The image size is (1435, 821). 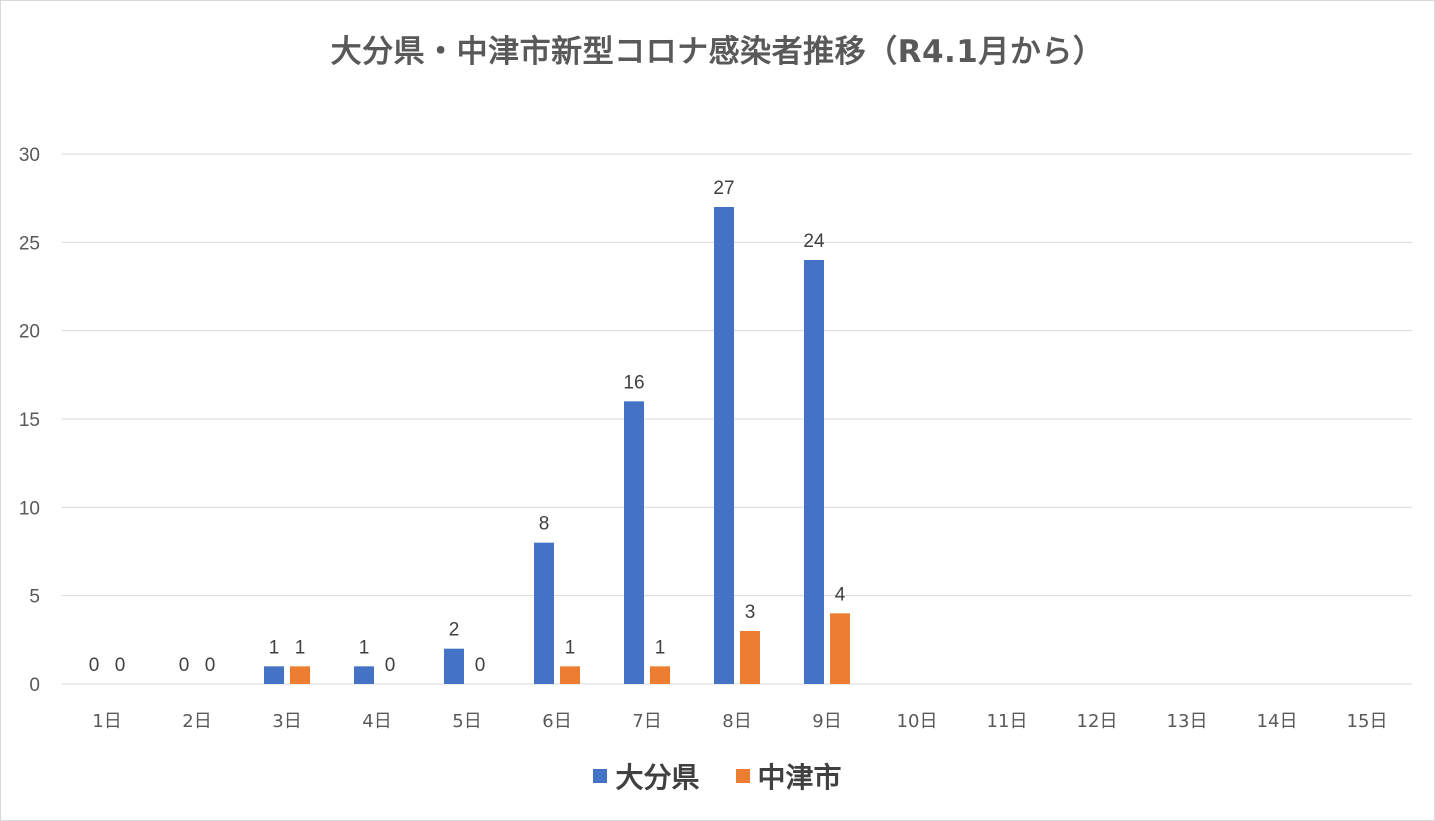 What do you see at coordinates (917, 721) in the screenshot?
I see `x-tick-label: 10日` at bounding box center [917, 721].